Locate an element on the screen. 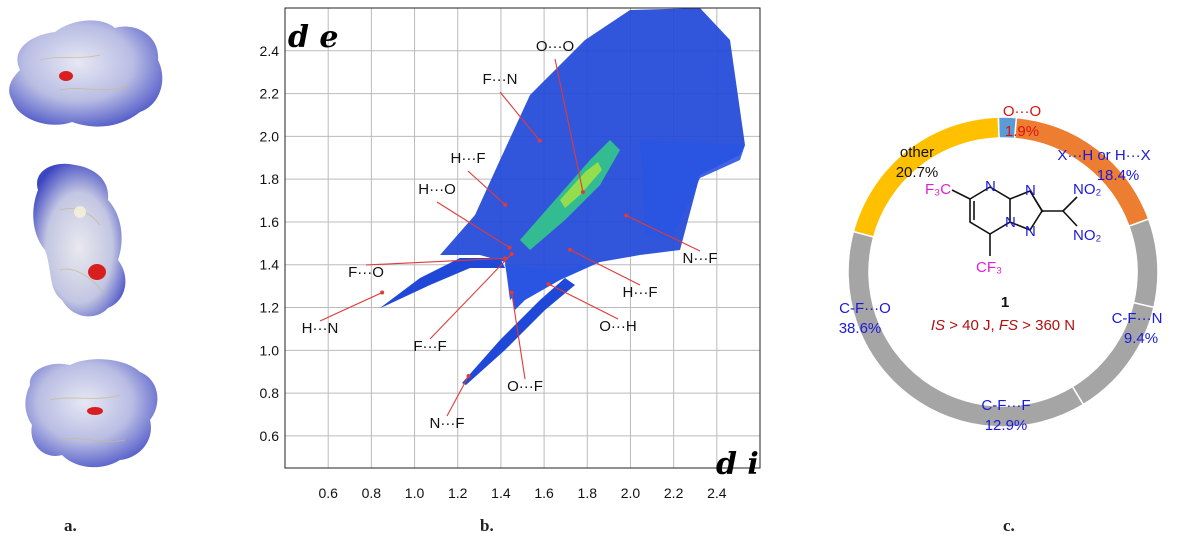 The image size is (1189, 541). molecule-structure is located at coordinates (1014, 221).